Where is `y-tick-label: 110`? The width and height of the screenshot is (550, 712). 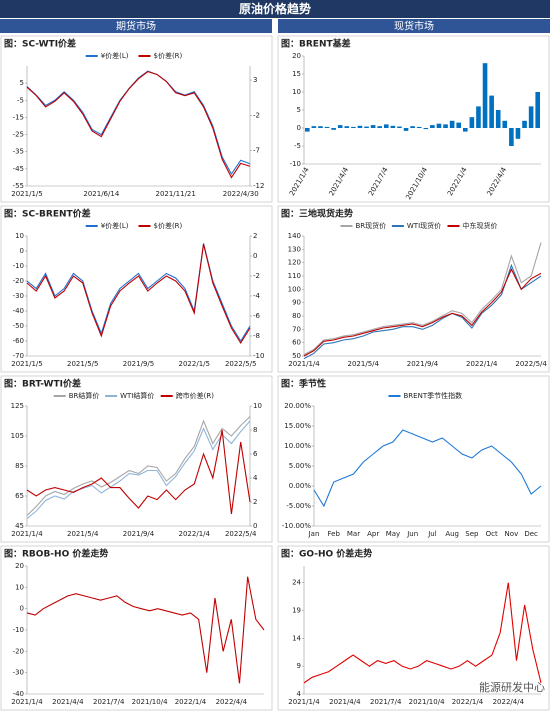
y-tick-label: 110 is located at coordinates (294, 276).